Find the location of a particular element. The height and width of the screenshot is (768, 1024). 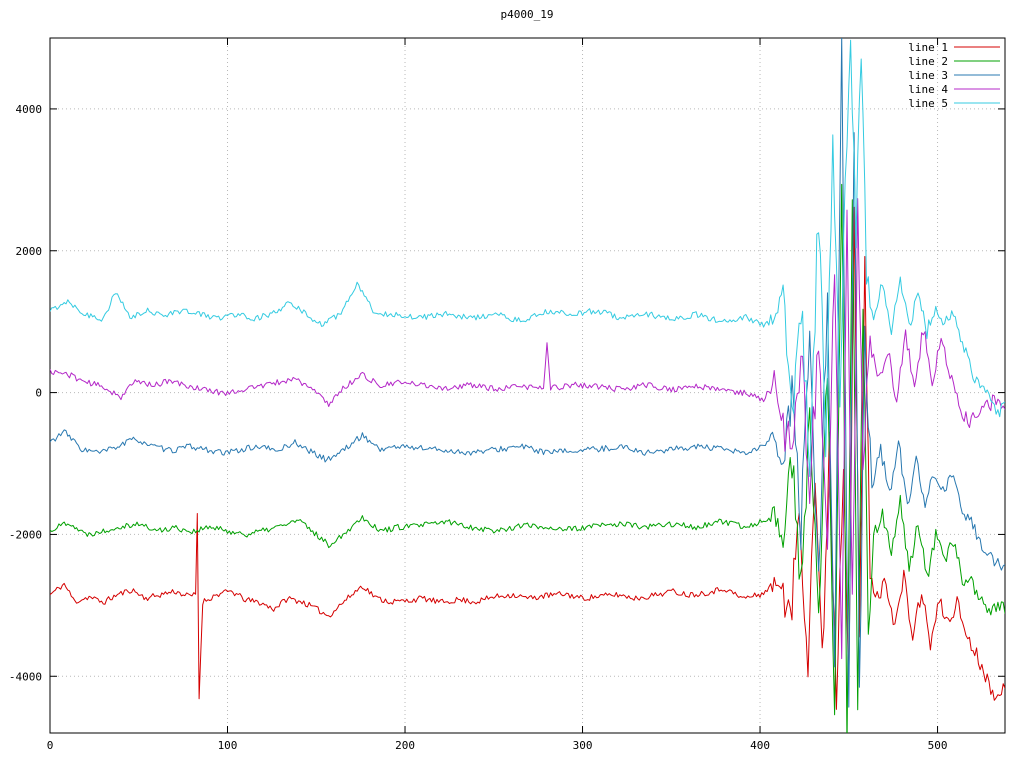

legend-label: line 4 is located at coordinates (928, 89).